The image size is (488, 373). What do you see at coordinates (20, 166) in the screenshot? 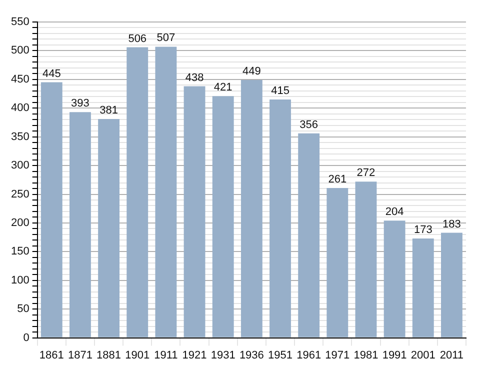
I see `y-tick-label: 300` at bounding box center [20, 166].